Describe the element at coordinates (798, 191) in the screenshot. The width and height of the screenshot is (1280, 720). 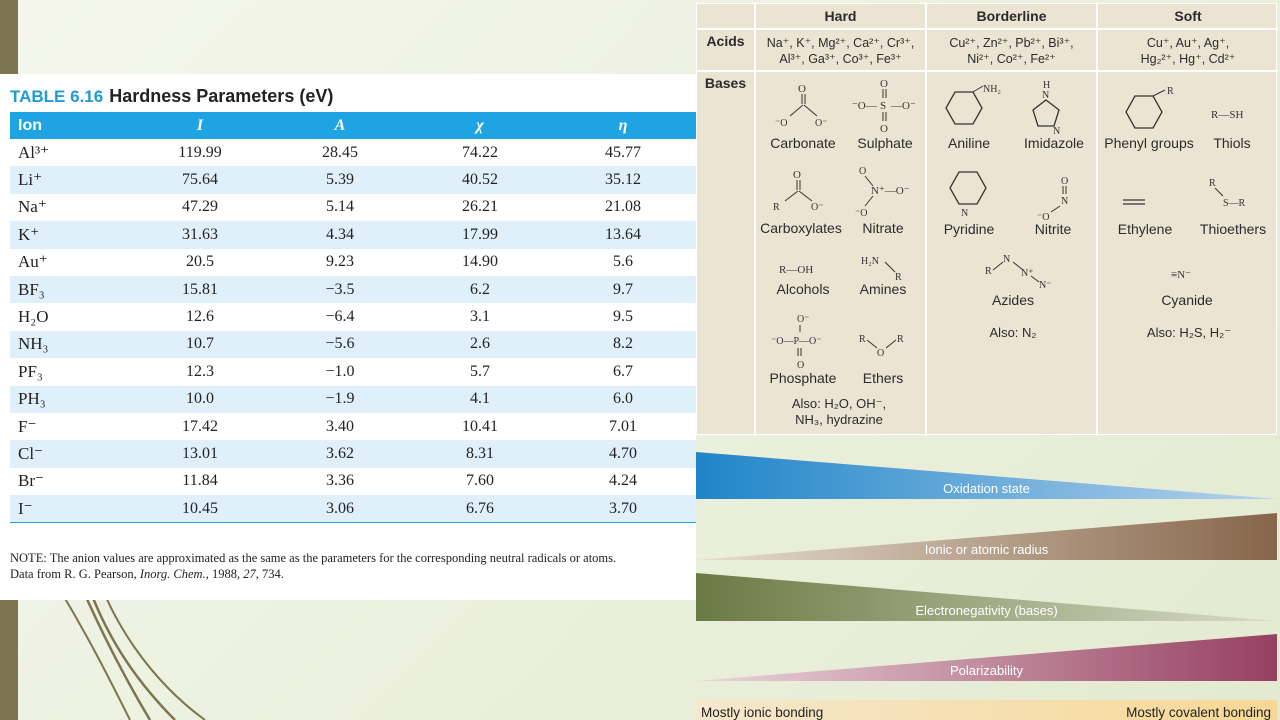
I see `carboxylate-structure-icon: O R O⁻` at that location.